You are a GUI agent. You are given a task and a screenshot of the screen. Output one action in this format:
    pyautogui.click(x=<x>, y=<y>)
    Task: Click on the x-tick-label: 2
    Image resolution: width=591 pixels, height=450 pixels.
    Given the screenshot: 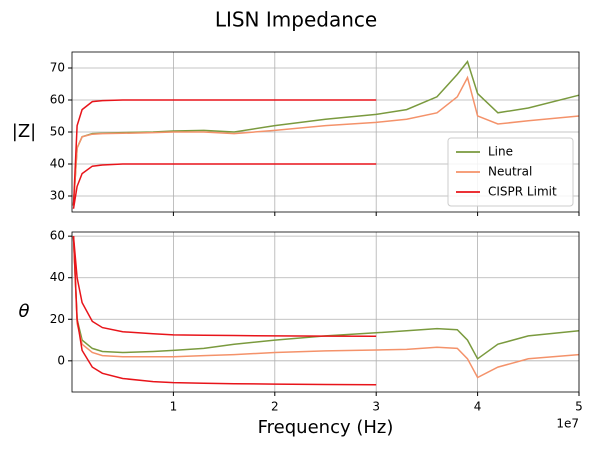 What is the action you would take?
    pyautogui.click(x=275, y=407)
    